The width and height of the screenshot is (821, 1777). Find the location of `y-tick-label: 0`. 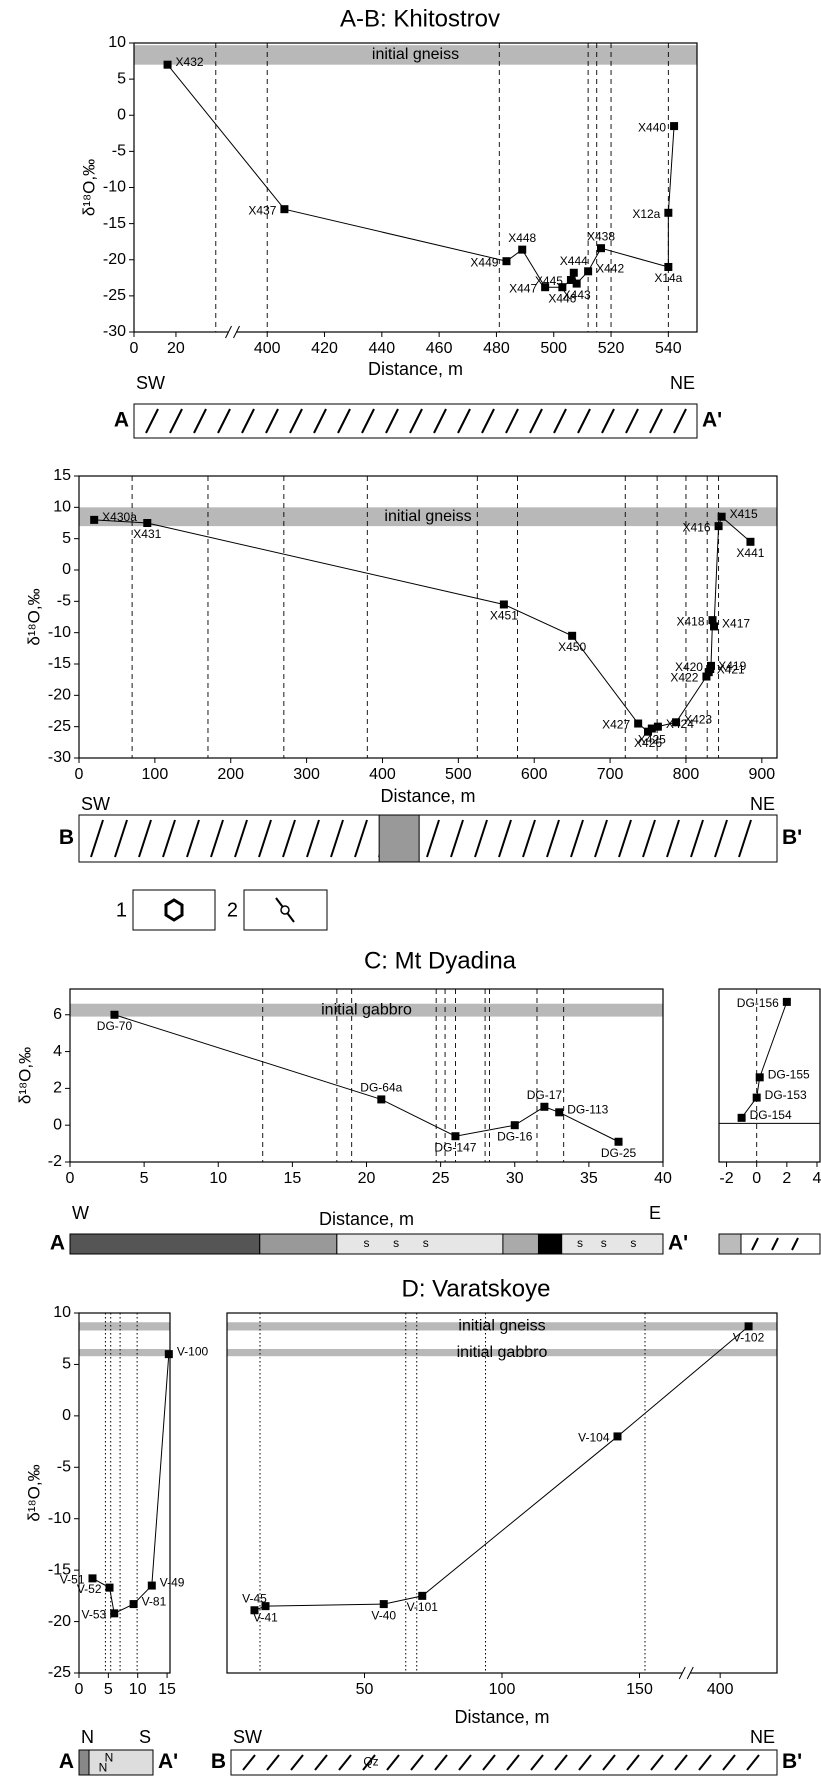

y-tick-label: 0 is located at coordinates (66, 569).